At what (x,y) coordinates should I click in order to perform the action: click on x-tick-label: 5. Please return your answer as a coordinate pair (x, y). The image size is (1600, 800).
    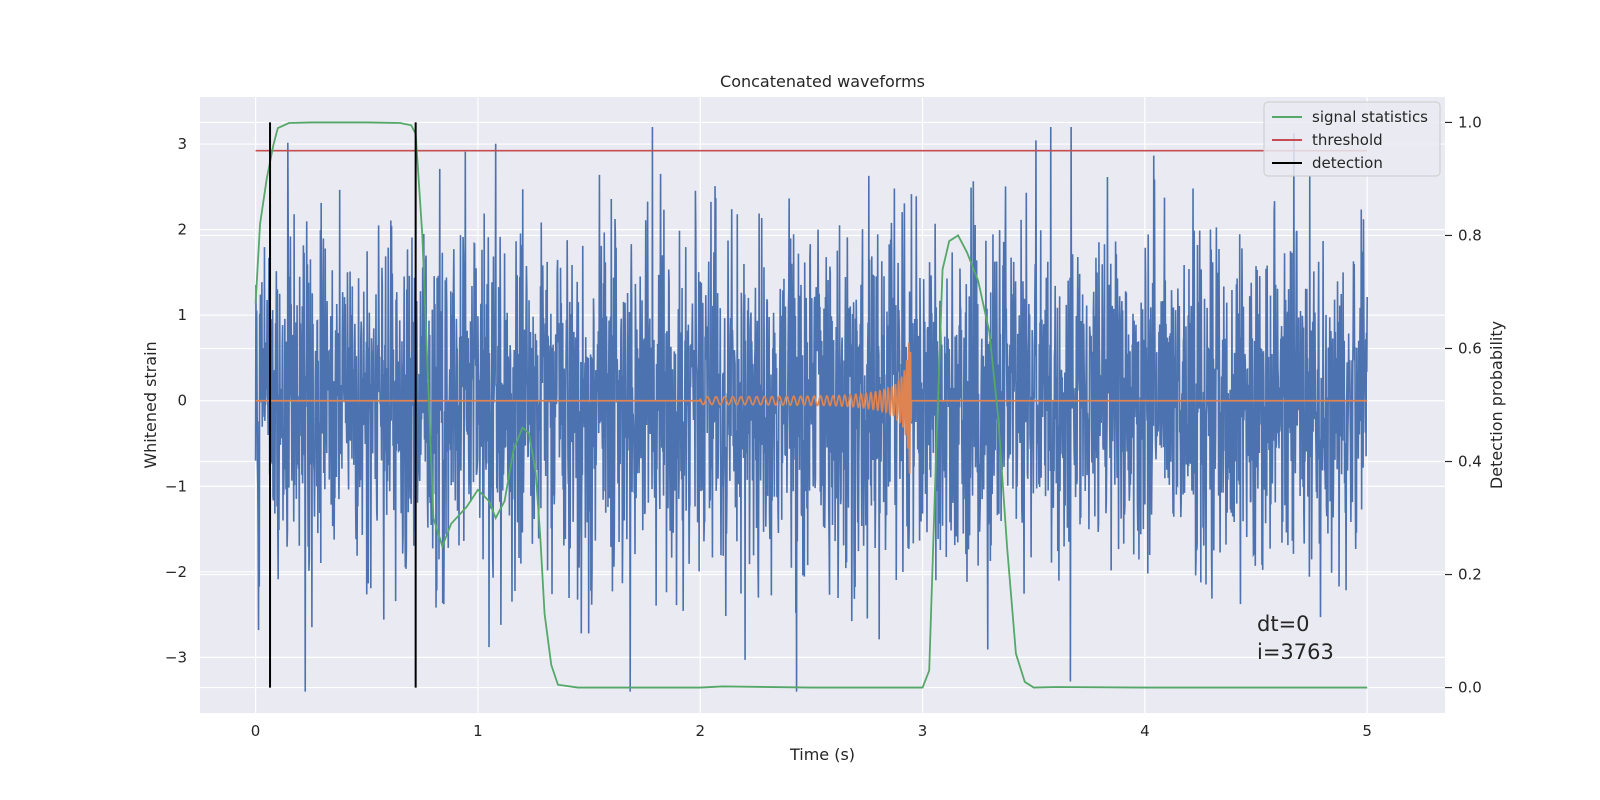
    Looking at the image, I should click on (1367, 731).